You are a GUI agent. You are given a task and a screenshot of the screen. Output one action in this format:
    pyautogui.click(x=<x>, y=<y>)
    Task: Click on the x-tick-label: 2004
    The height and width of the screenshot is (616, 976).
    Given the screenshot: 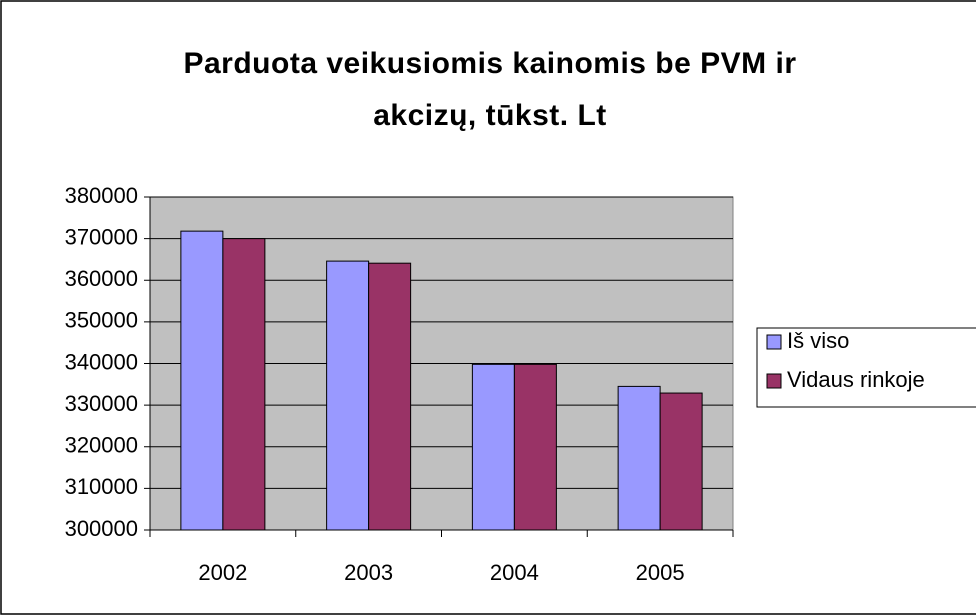 What is the action you would take?
    pyautogui.click(x=514, y=572)
    